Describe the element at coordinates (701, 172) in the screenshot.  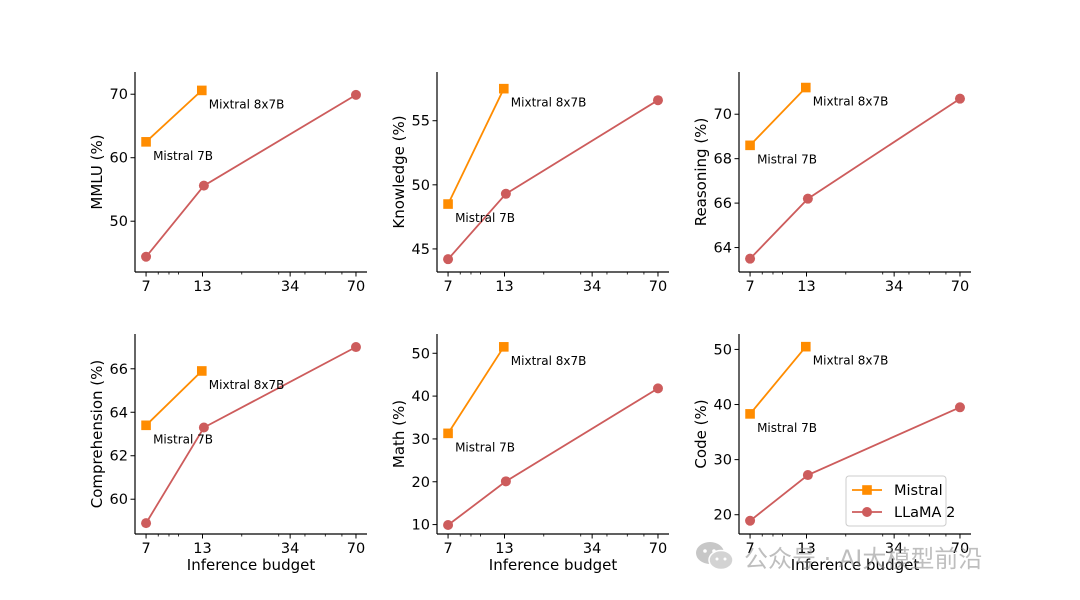
I see `y-axis-label: Reasoning (%)` at that location.